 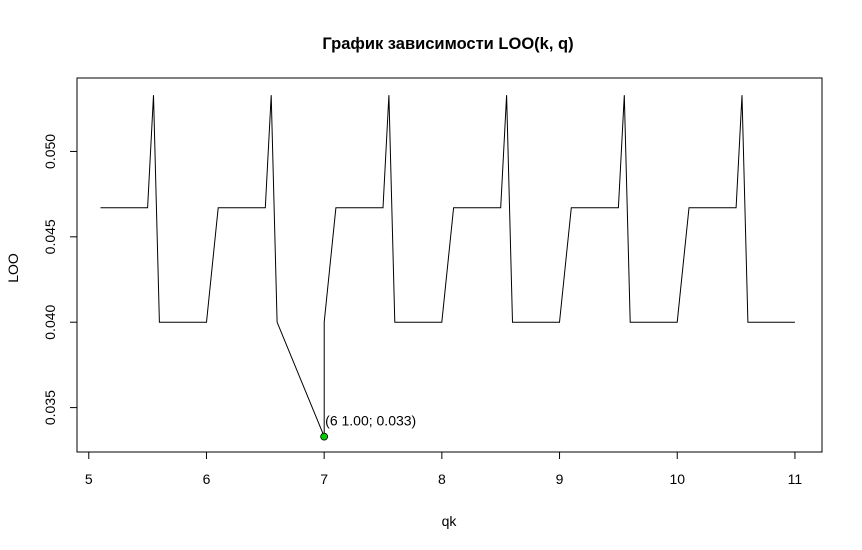 I want to click on min-point-marker, so click(x=324, y=436).